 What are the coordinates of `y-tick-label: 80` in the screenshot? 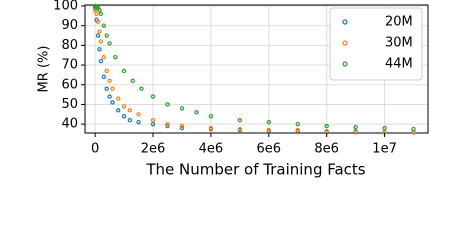 It's located at (69, 45).